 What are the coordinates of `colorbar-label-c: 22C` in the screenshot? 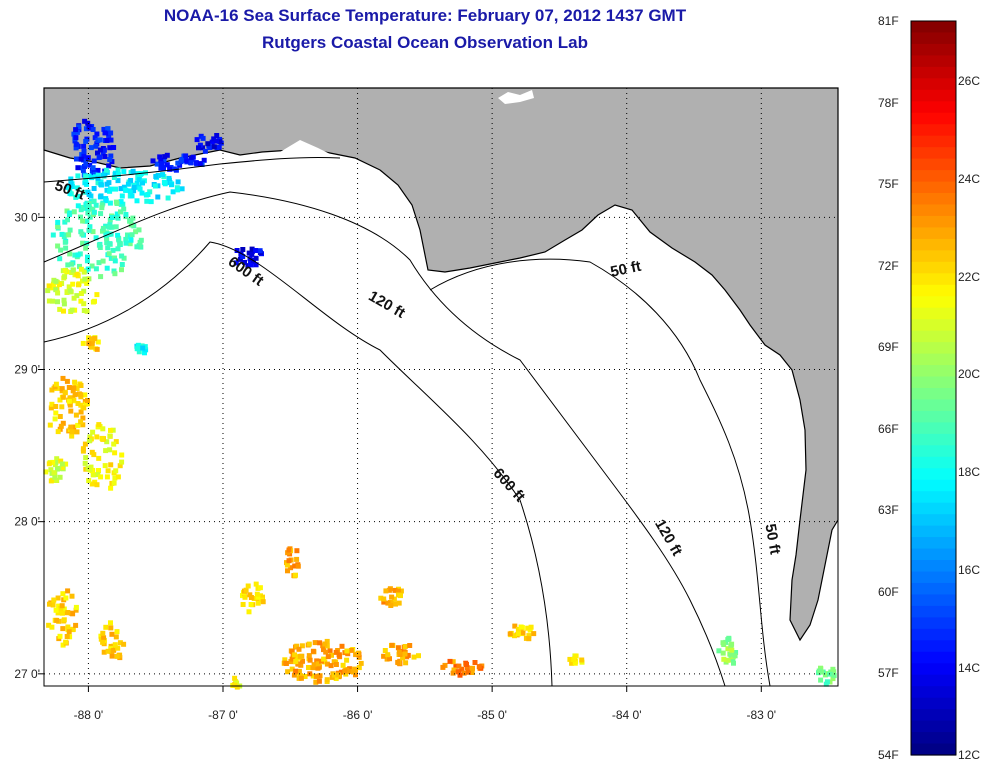 It's located at (969, 276).